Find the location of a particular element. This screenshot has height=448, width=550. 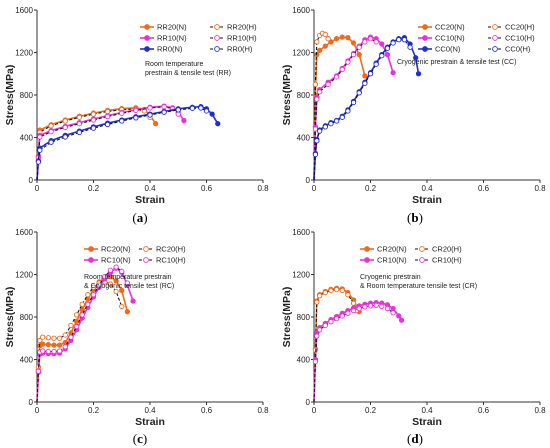

data-point-RC20(N) is located at coordinates (54, 345).